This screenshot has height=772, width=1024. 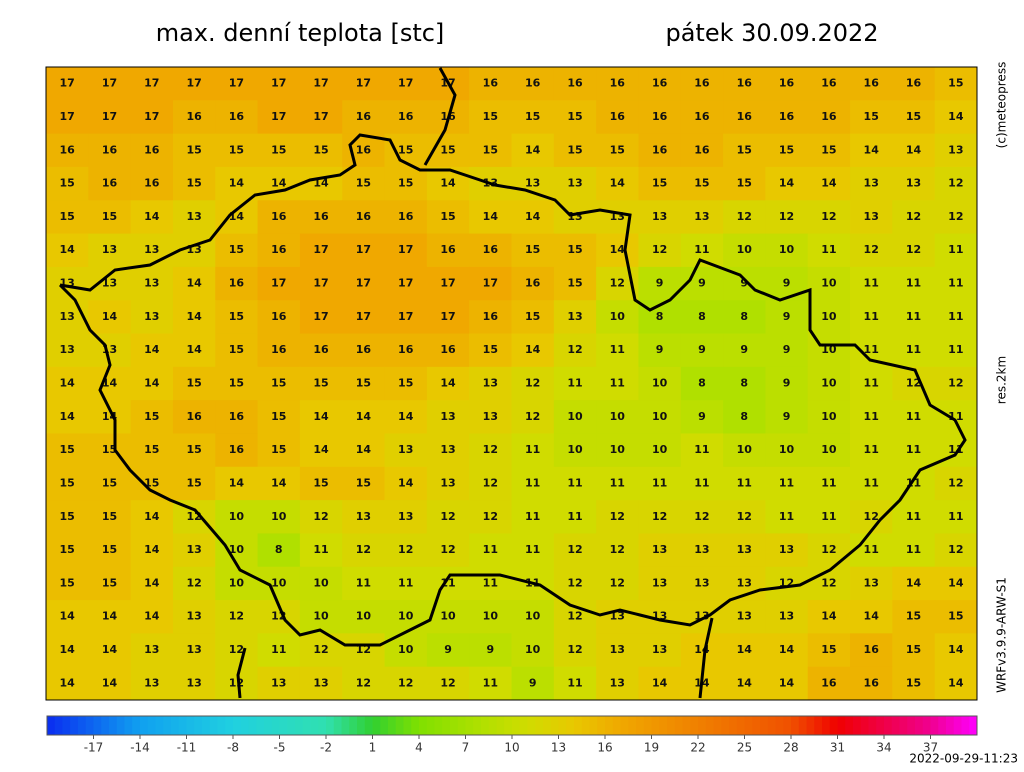 I want to click on colorbar: -17 -14 -11 -8 -5 -2 1 4 7 10 13 16 19 22 25 28 31 34 37, so click(x=512, y=735).